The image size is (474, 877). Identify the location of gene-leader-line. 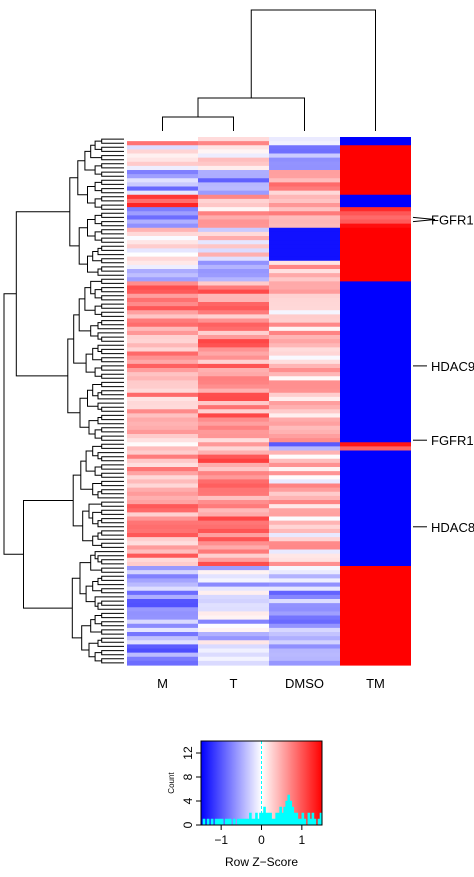
(424, 221).